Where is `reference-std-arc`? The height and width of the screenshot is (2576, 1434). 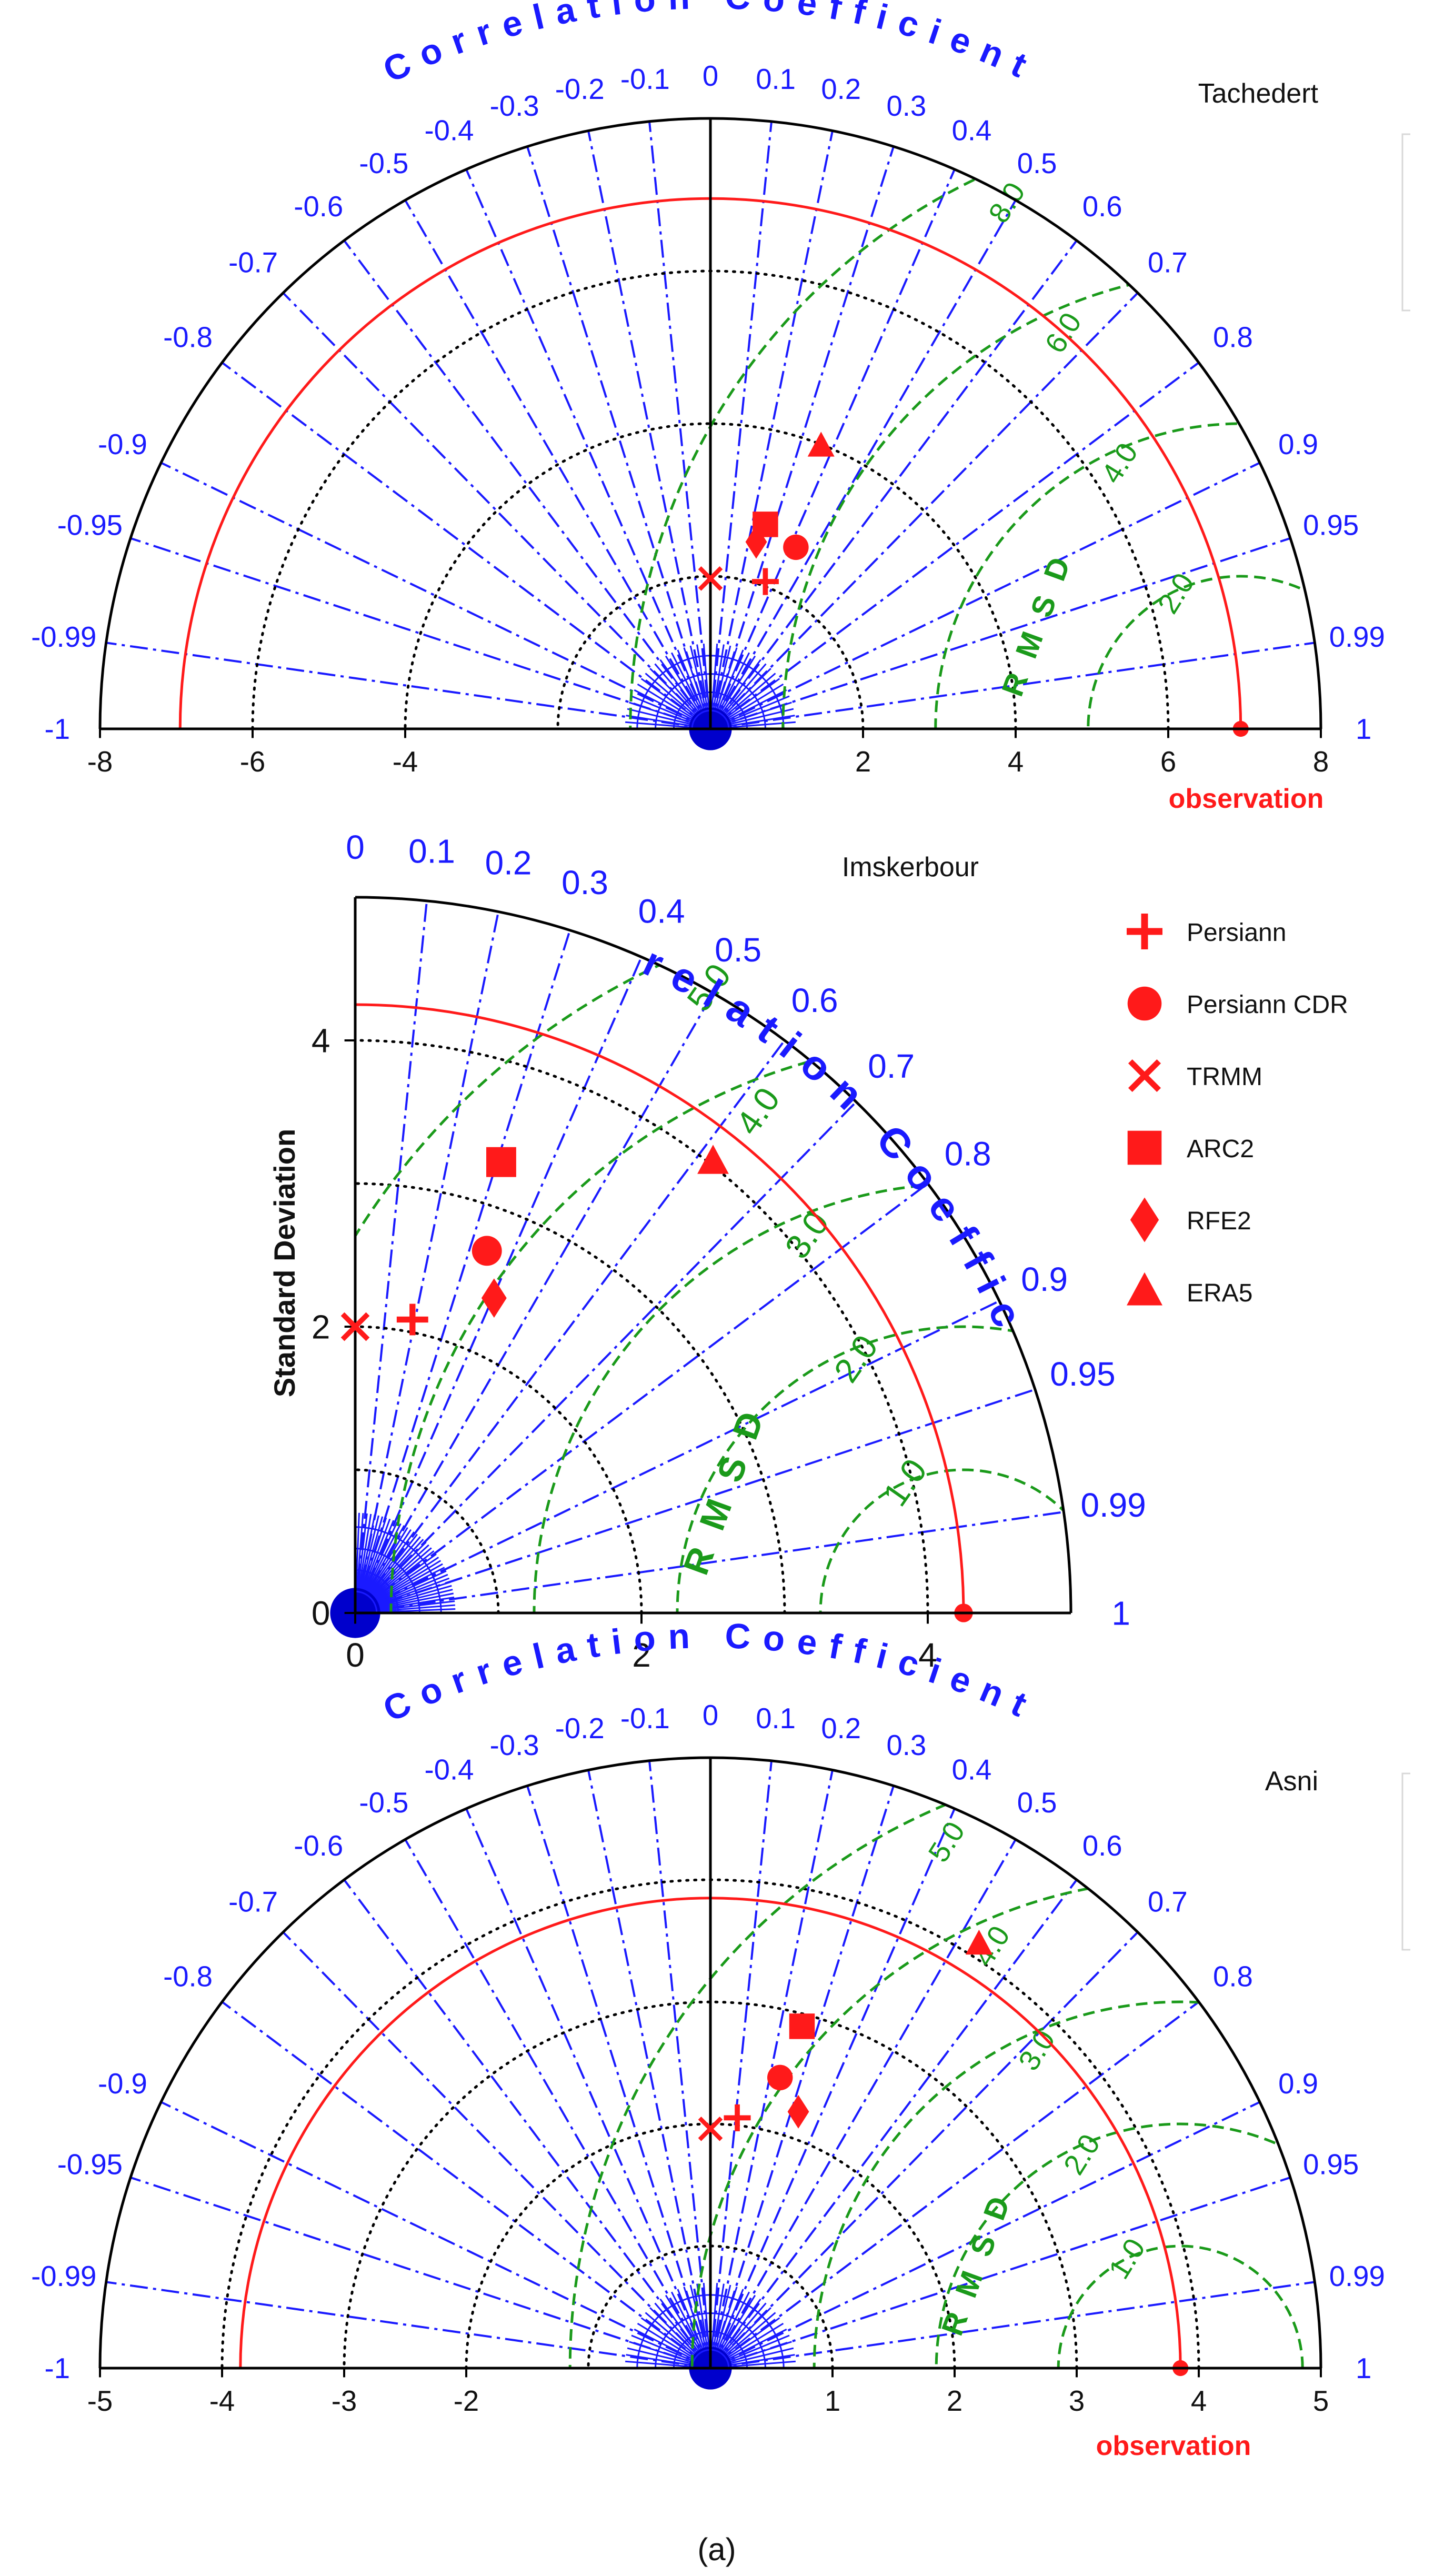
reference-std-arc is located at coordinates (660, 1308).